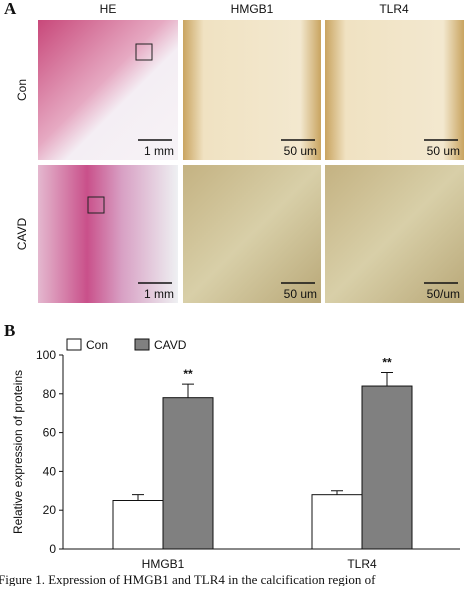 Image resolution: width=474 pixels, height=591 pixels. Describe the element at coordinates (50, 433) in the screenshot. I see `y-tick-label: 60` at that location.